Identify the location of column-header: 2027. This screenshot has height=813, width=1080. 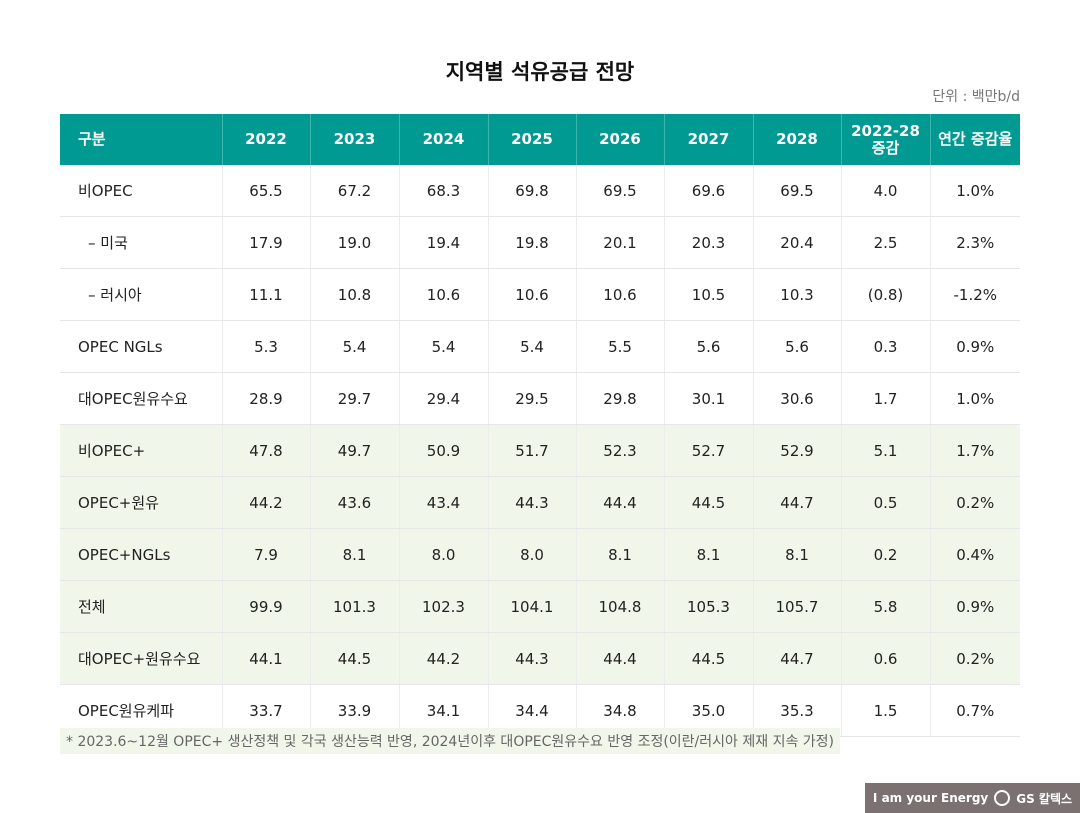
(708, 139).